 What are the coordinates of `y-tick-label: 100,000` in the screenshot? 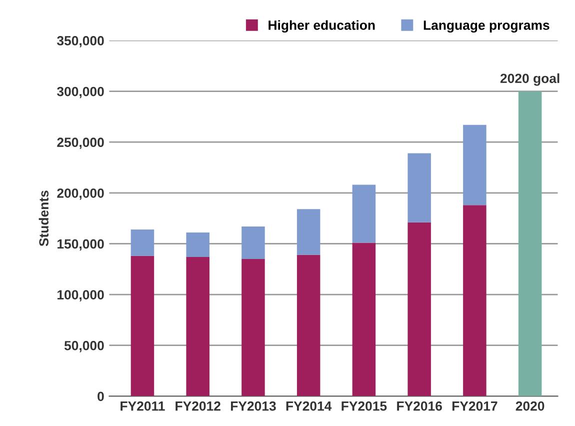 It's located at (81, 296).